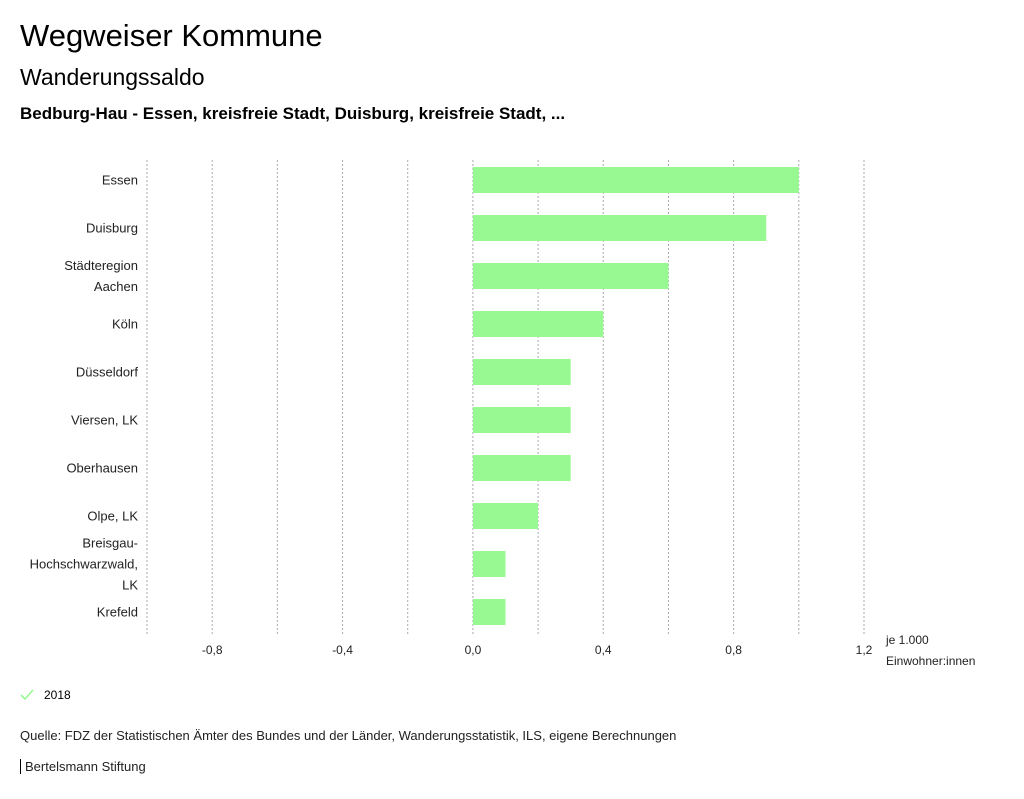  I want to click on tick-label: 1,2, so click(864, 650).